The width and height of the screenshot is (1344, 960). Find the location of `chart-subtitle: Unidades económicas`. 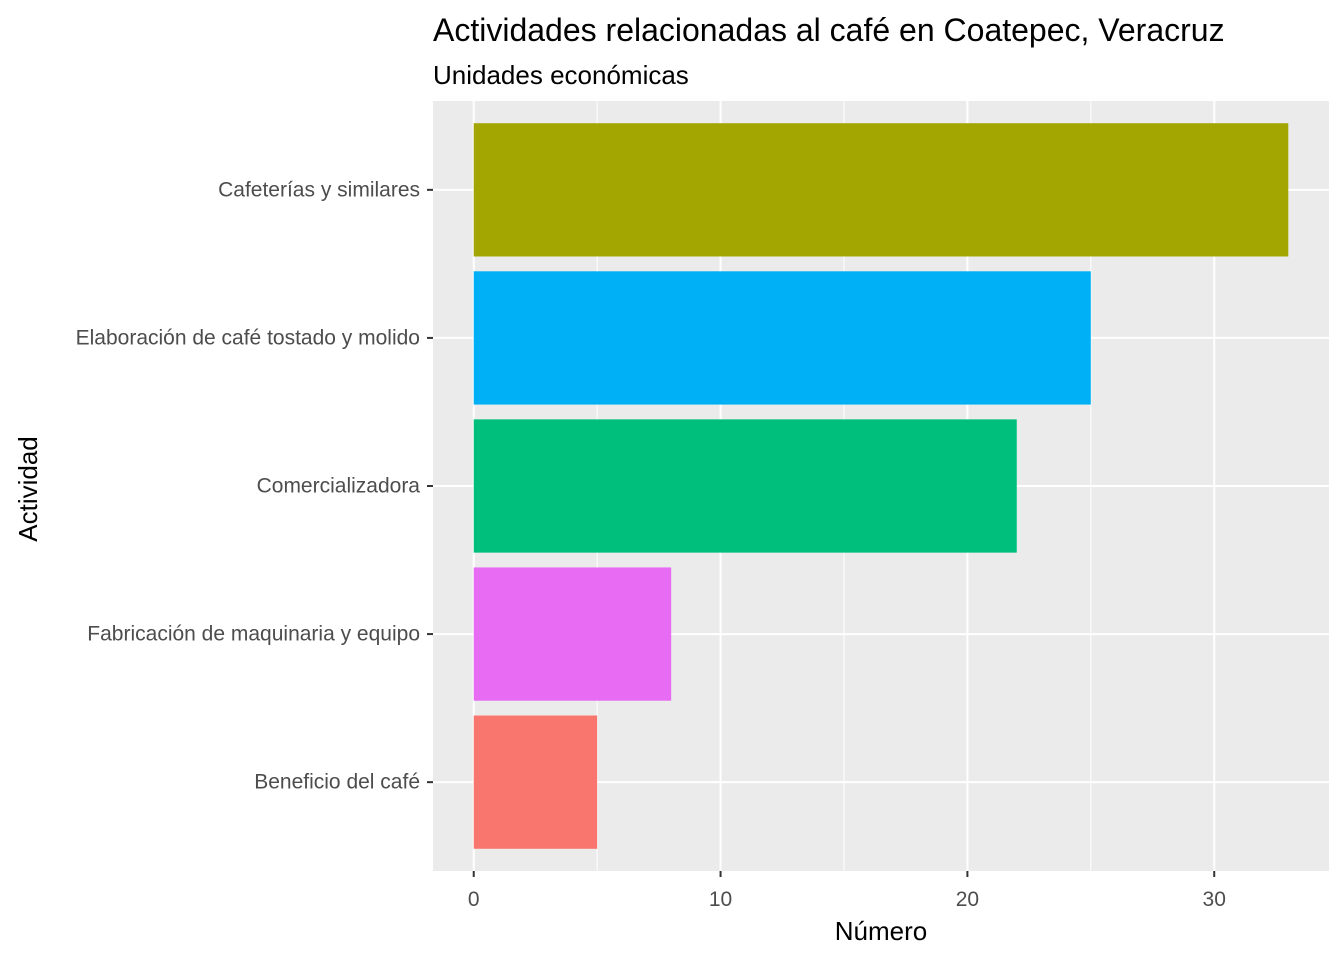

chart-subtitle: Unidades económicas is located at coordinates (561, 75).